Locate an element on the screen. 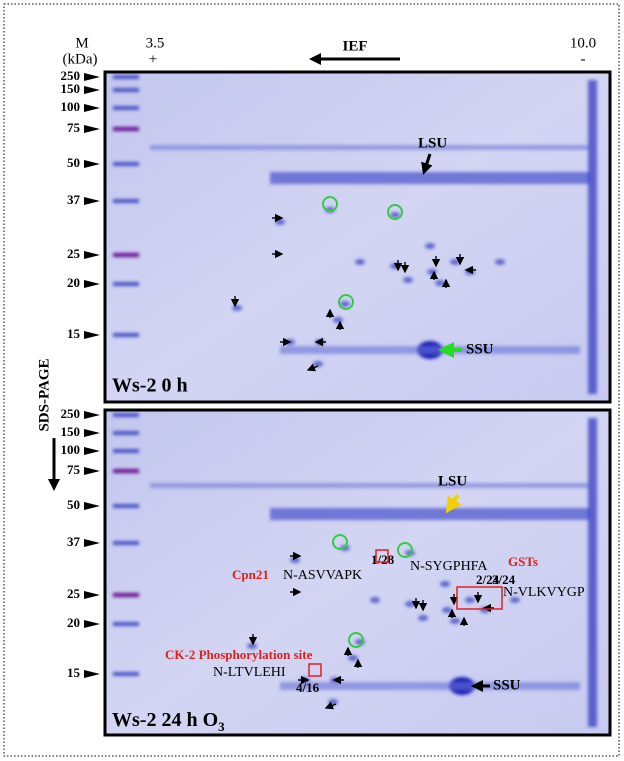  annotation: 3/24 is located at coordinates (504, 579).